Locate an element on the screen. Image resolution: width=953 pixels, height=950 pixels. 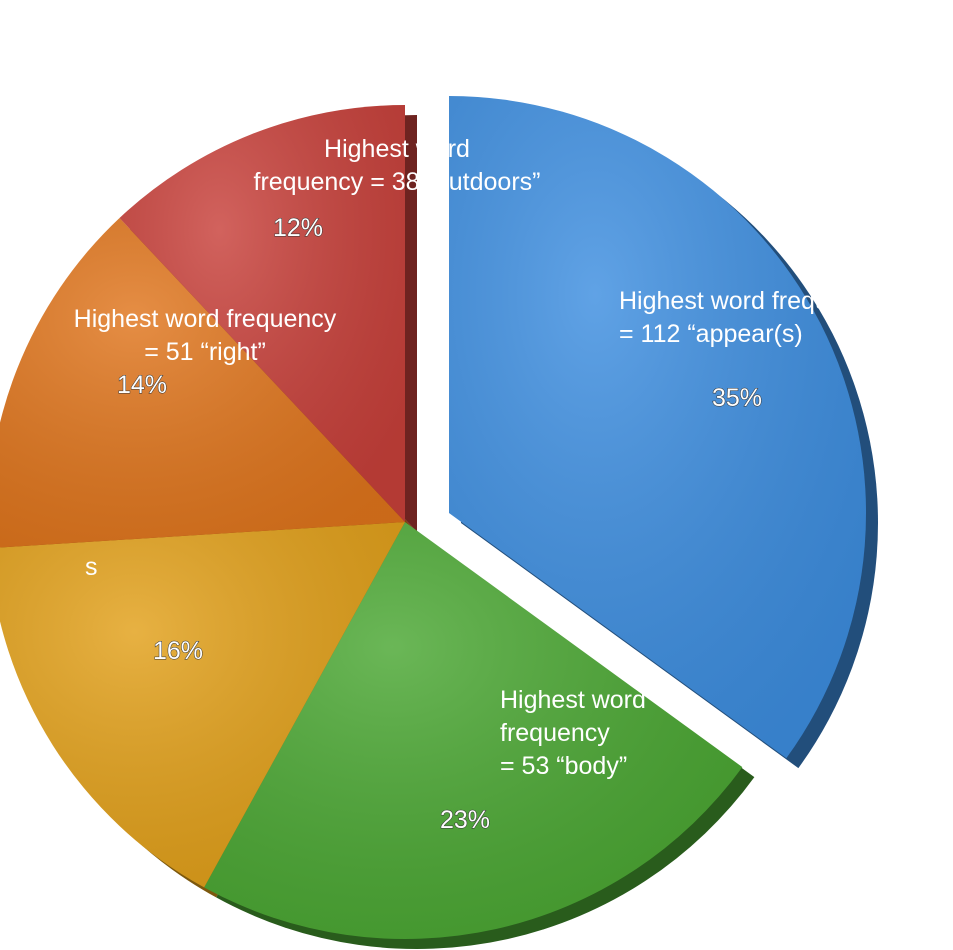
slice-label-line: = 112 “appear(s) is located at coordinates (711, 334).